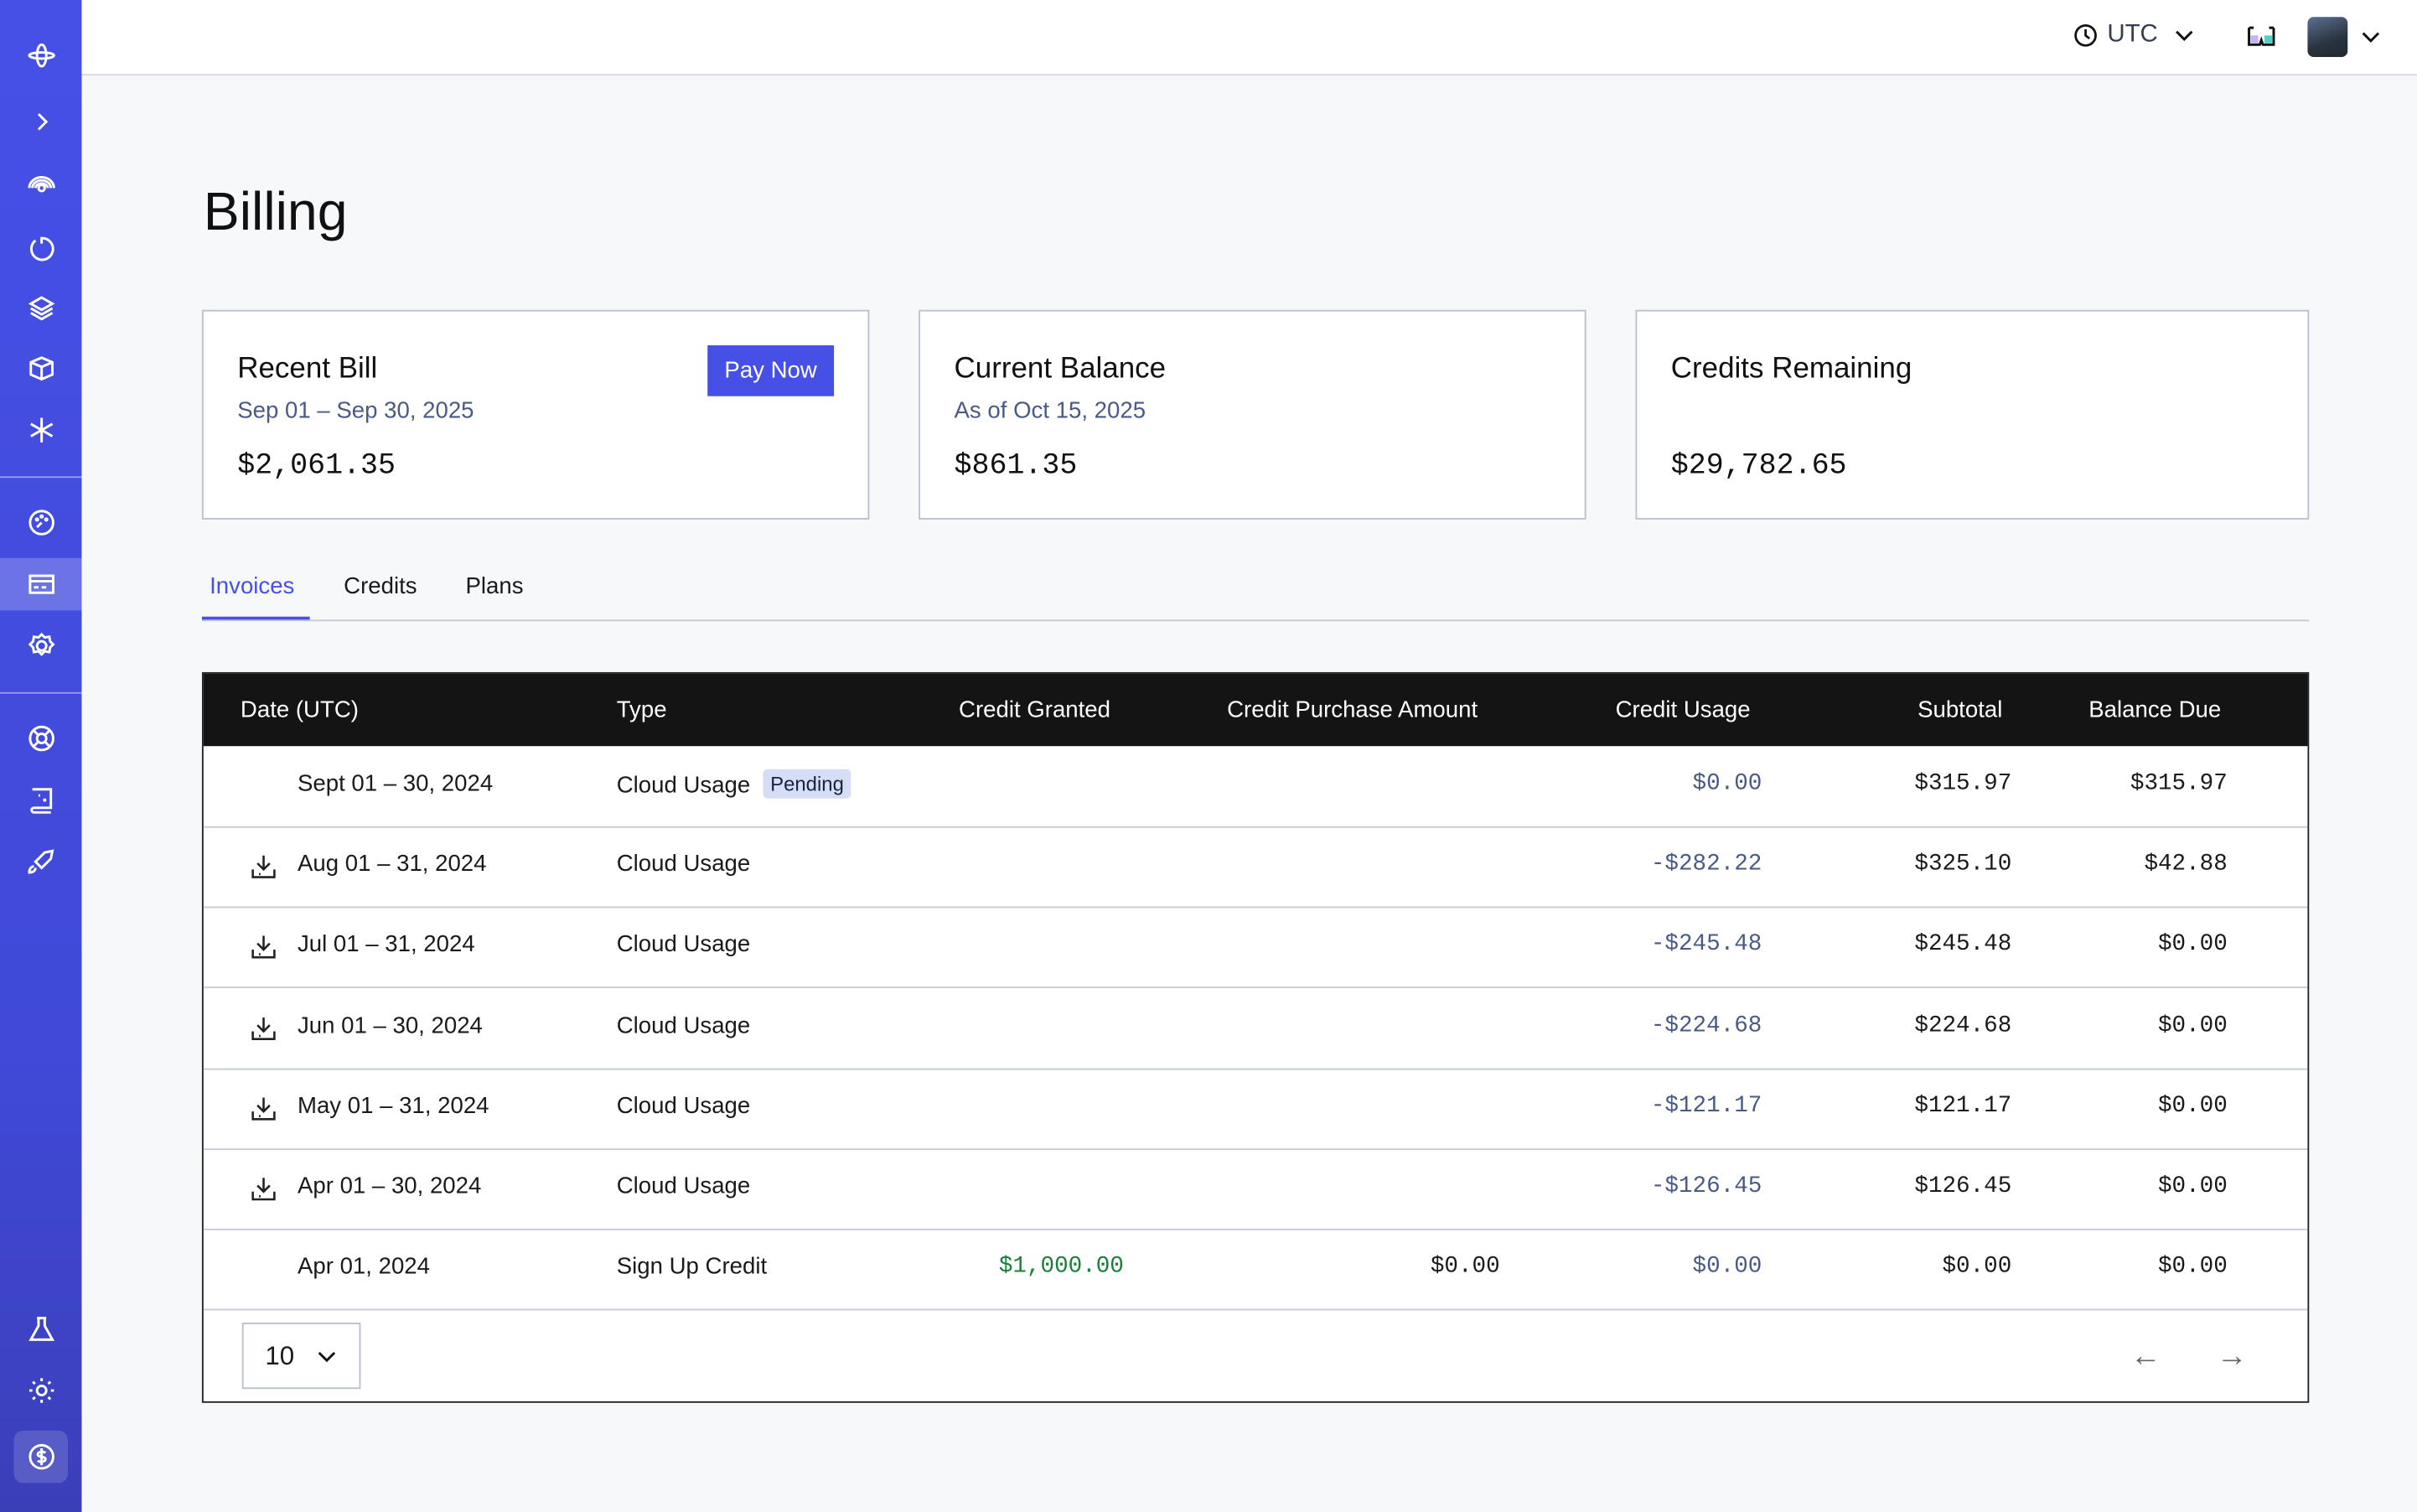 This screenshot has width=2417, height=1512. I want to click on credits-icon, so click(41, 1456).